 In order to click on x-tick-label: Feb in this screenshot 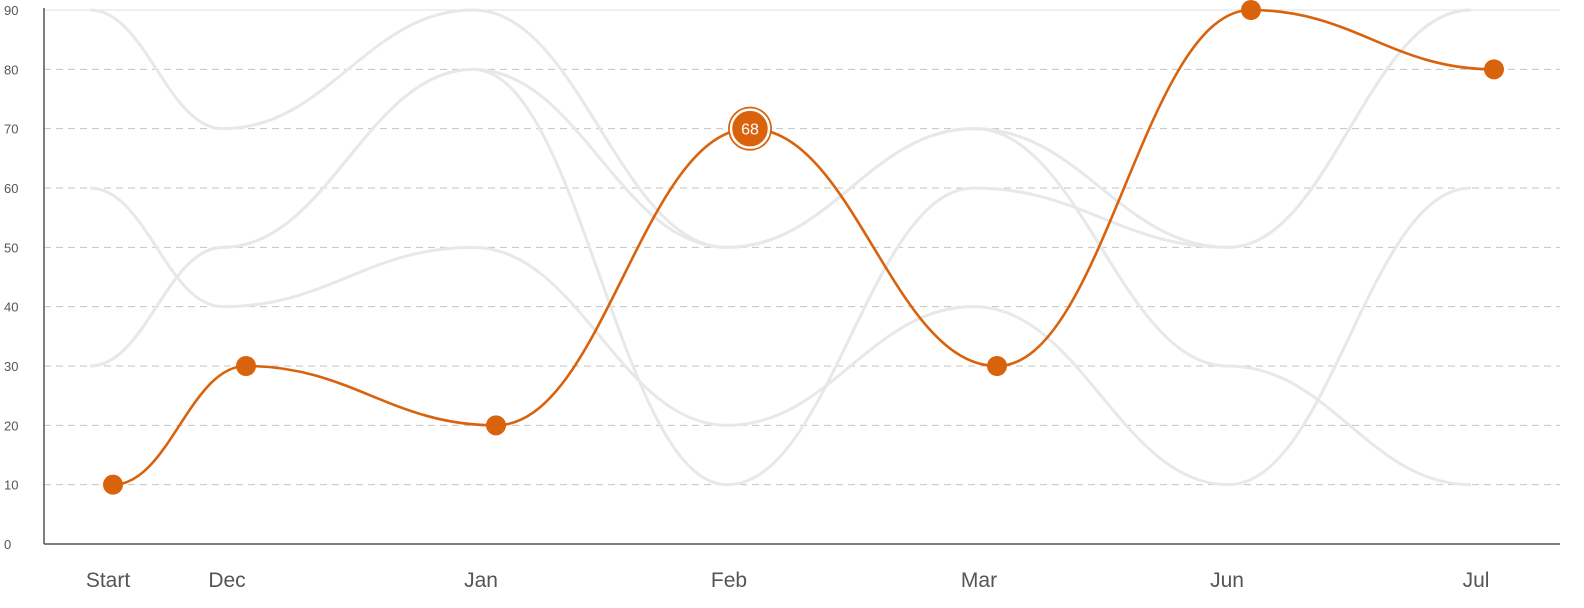, I will do `click(729, 580)`.